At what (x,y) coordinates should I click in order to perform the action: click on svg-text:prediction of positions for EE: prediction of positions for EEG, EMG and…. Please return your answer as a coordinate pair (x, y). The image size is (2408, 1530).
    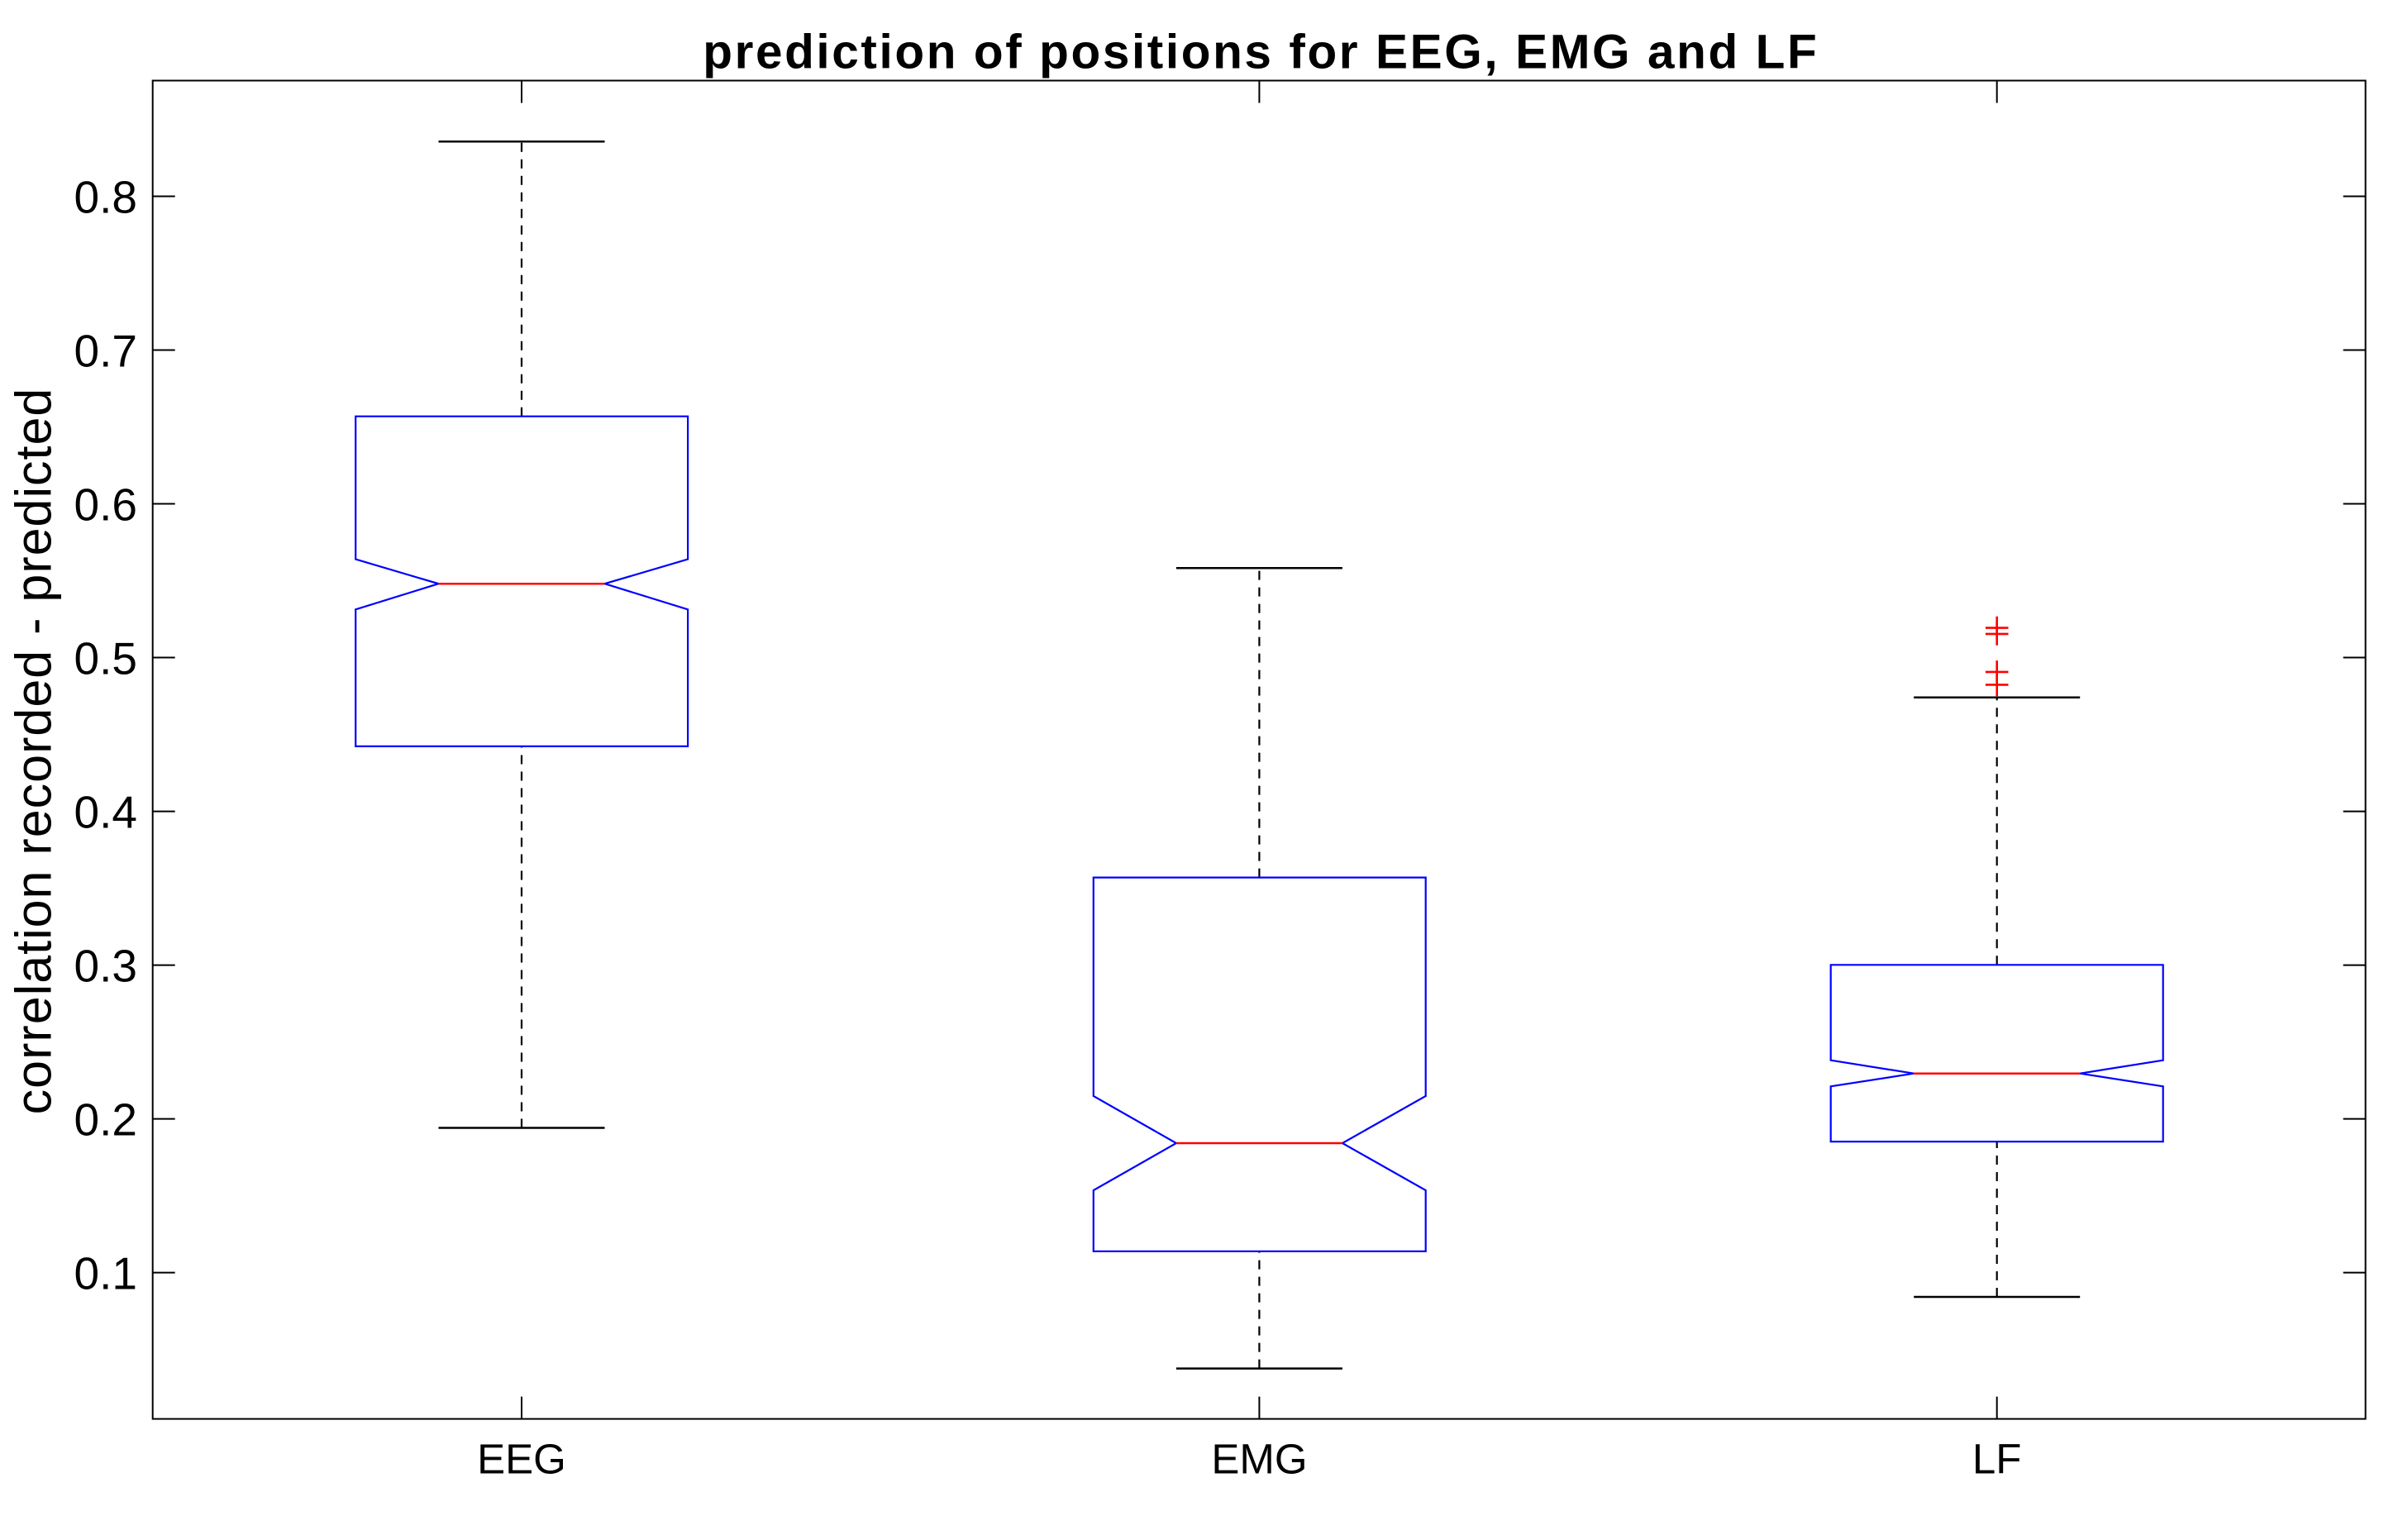
    Looking at the image, I should click on (1261, 52).